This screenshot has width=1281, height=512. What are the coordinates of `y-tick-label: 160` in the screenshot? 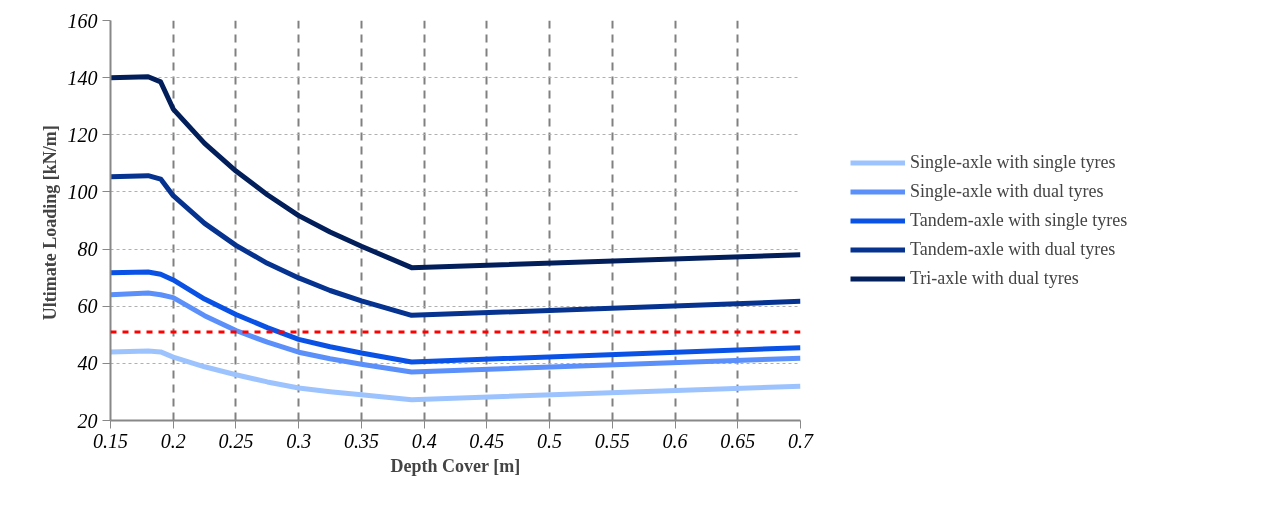 It's located at (82, 20).